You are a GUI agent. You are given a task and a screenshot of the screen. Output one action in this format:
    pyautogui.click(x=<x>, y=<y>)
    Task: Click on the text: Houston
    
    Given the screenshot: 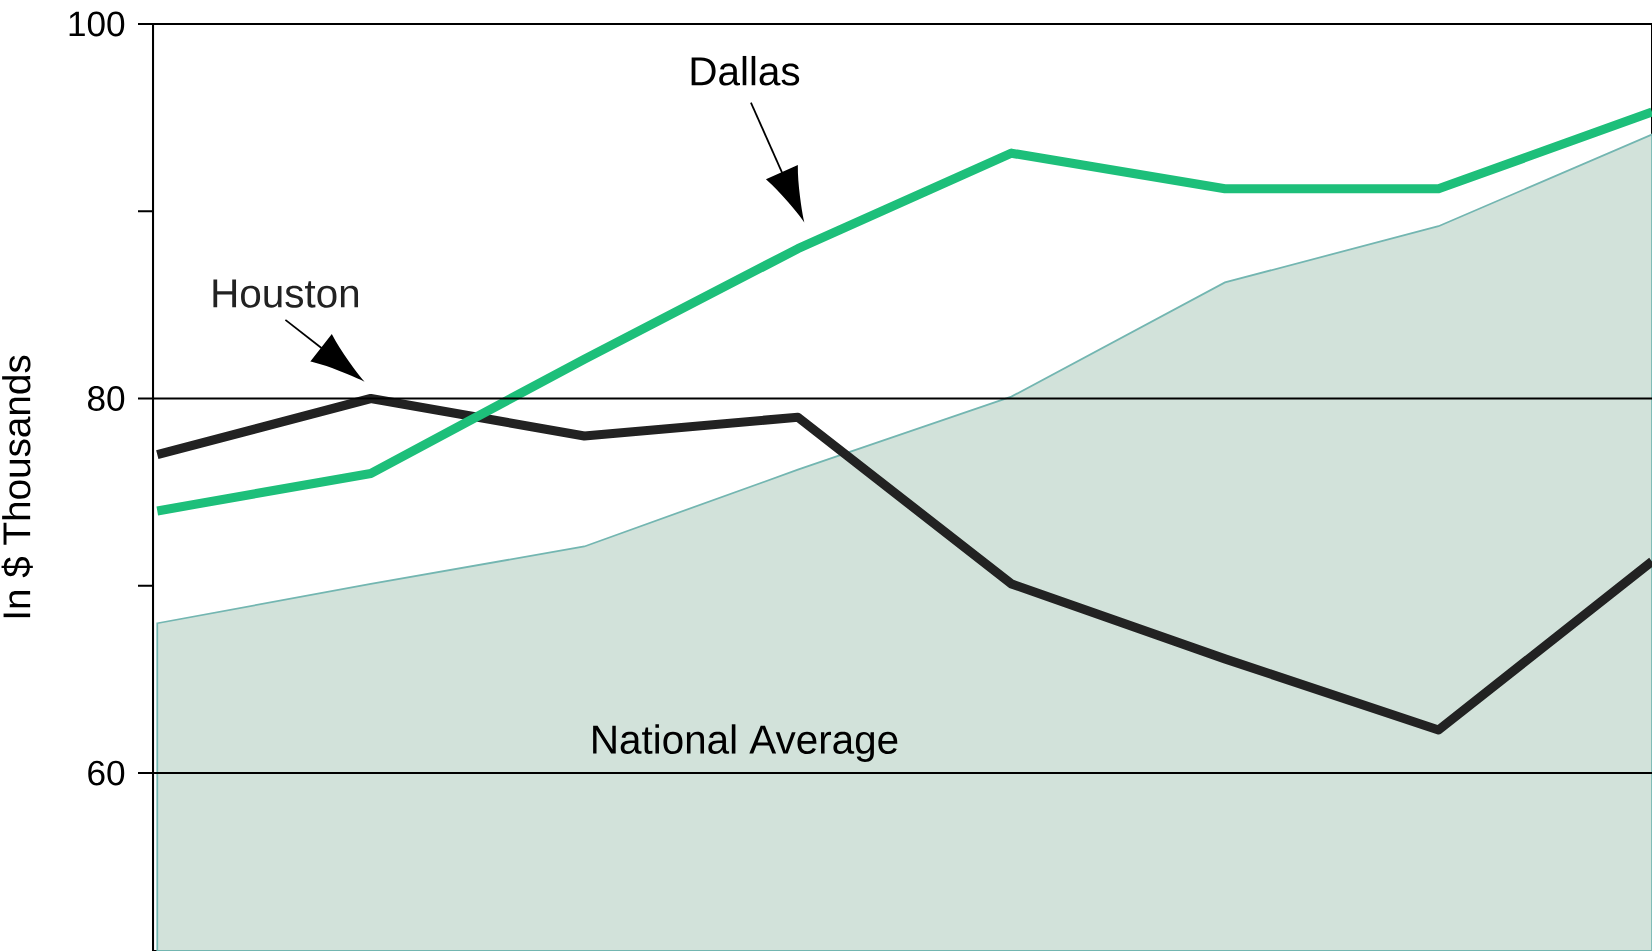 What is the action you would take?
    pyautogui.click(x=286, y=293)
    